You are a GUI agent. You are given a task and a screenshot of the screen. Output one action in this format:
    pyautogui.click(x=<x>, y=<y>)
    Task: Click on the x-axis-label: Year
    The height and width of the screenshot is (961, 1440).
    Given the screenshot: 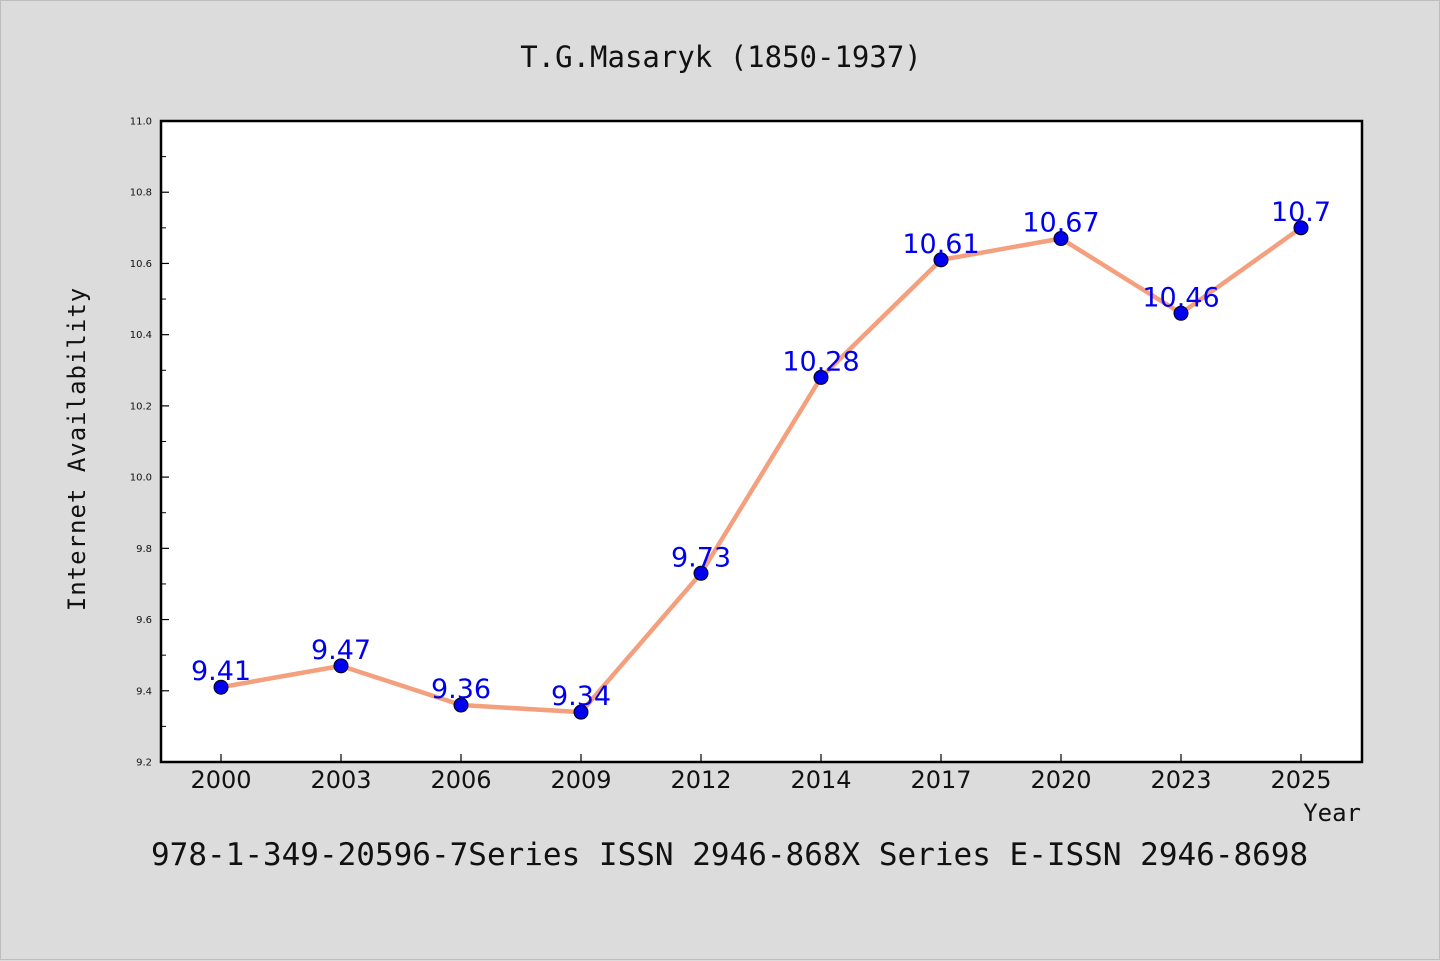 What is the action you would take?
    pyautogui.click(x=1332, y=813)
    